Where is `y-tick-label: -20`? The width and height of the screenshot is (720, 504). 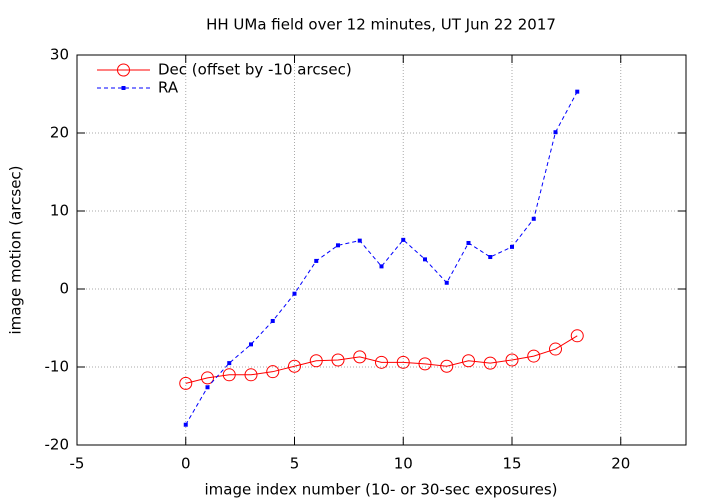
y-tick-label: -20 is located at coordinates (57, 445).